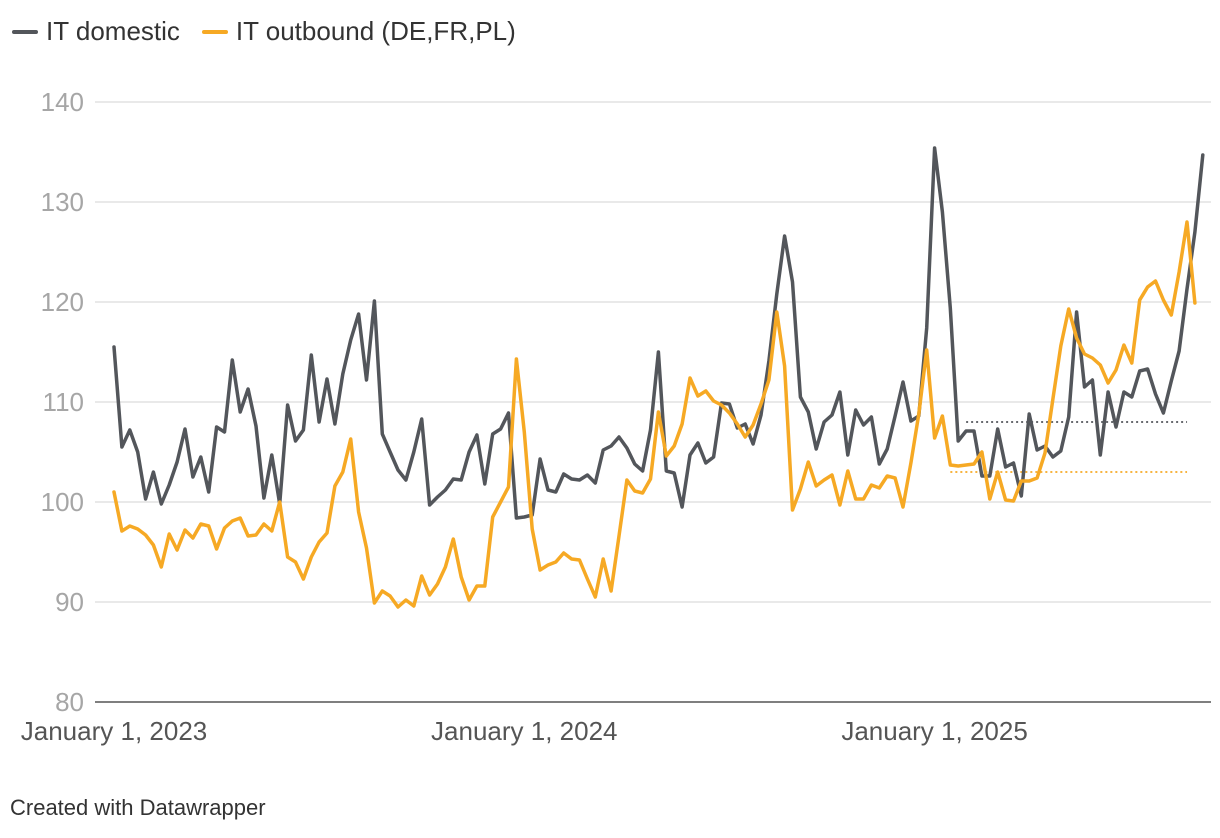 The width and height of the screenshot is (1220, 838). I want to click on y-tick-label: 80, so click(69, 702).